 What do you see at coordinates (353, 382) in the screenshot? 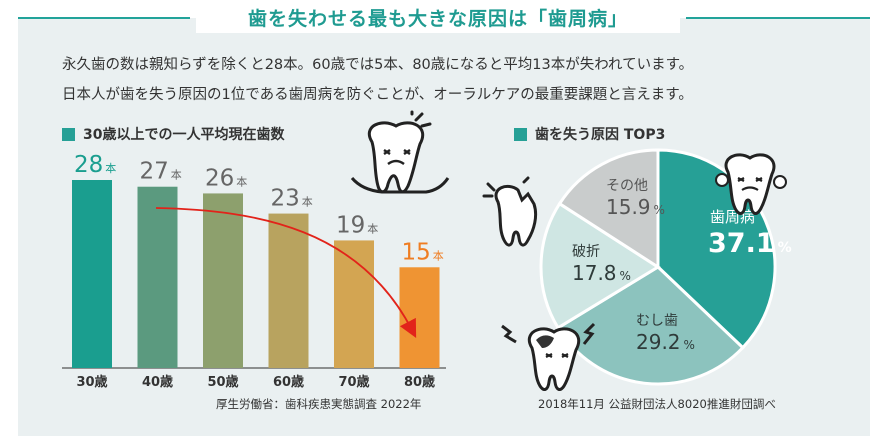
I see `bar-category-label: 70歳` at bounding box center [353, 382].